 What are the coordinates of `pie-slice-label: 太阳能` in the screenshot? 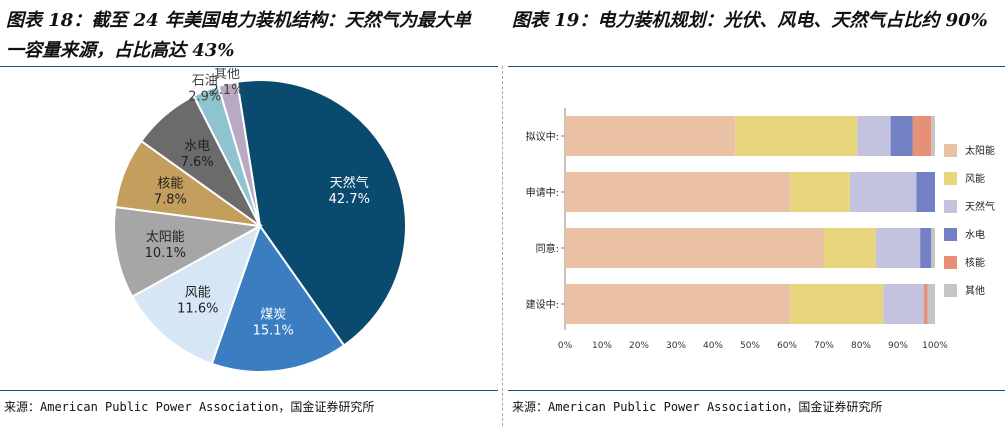 It's located at (165, 237).